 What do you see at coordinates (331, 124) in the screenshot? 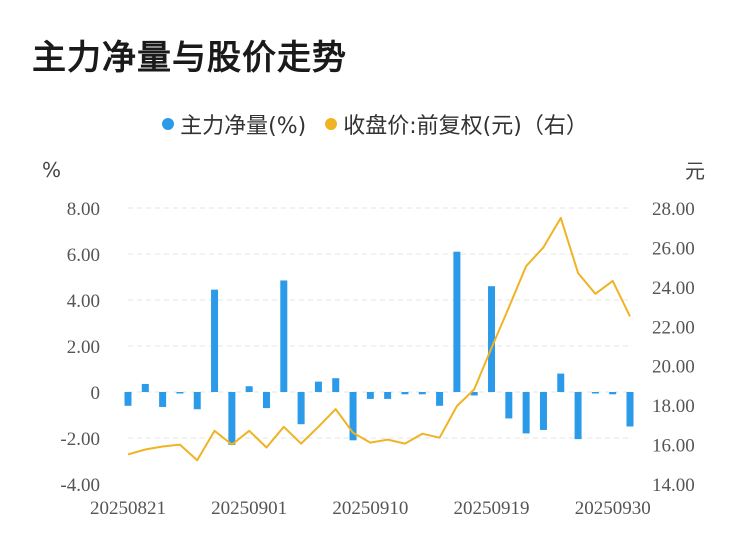
I see `legend-line-marker-icon` at bounding box center [331, 124].